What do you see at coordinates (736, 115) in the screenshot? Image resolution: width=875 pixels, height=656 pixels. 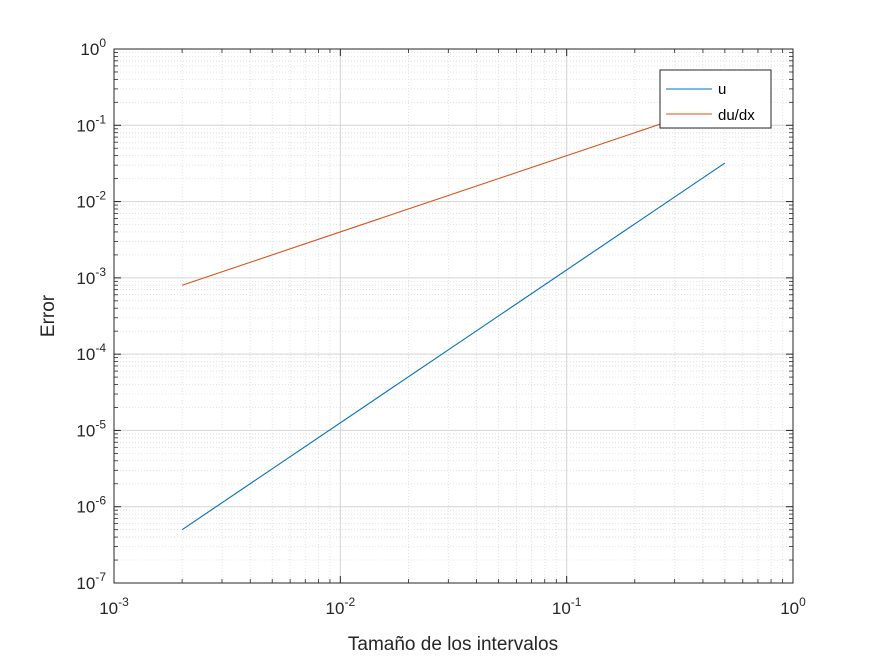 I see `legend-label-du-dx: du/dx` at bounding box center [736, 115].